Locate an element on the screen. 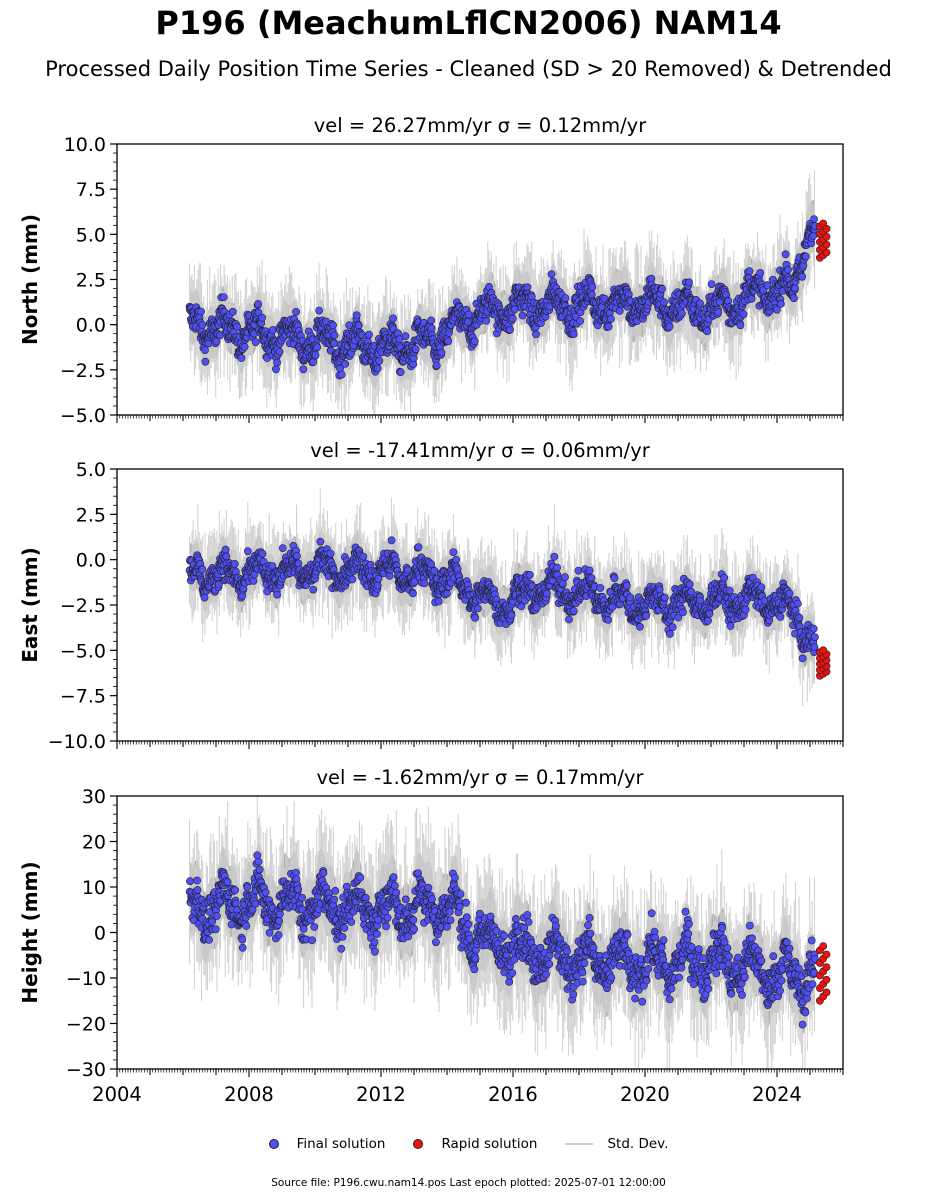  y-tick-label: −5.0 is located at coordinates (83, 416).